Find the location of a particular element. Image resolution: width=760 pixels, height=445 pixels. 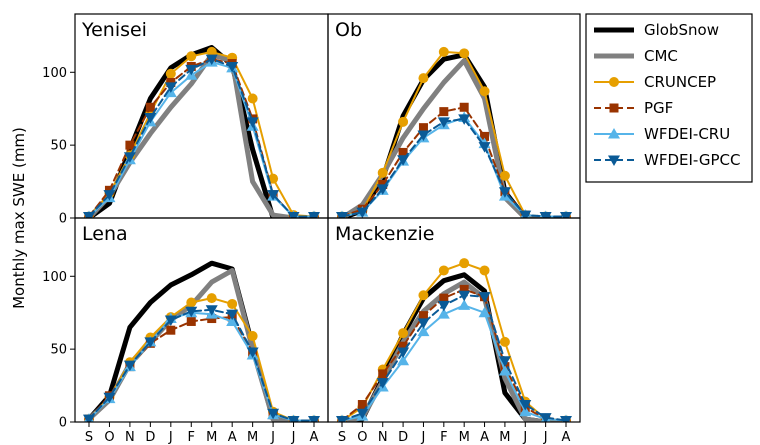

legend: GlobSnow CMC CRUNCEP PGF WFDEI-CRU WFDEI-GPCC is located at coordinates (669, 98).